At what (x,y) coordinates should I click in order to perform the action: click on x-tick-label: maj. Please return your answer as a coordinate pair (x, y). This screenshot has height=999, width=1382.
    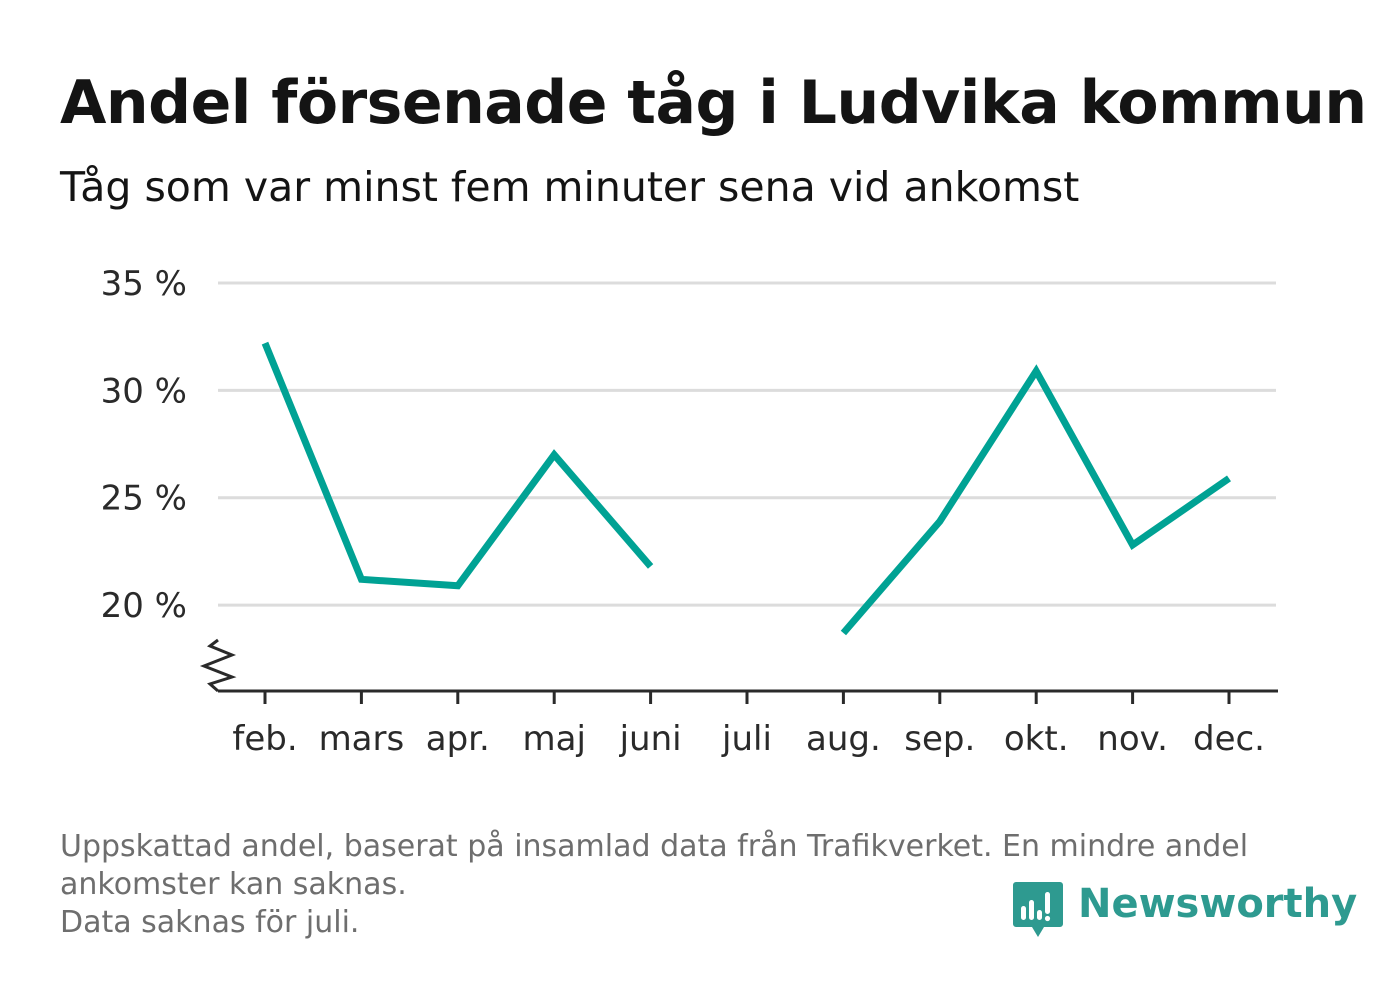
    Looking at the image, I should click on (553, 739).